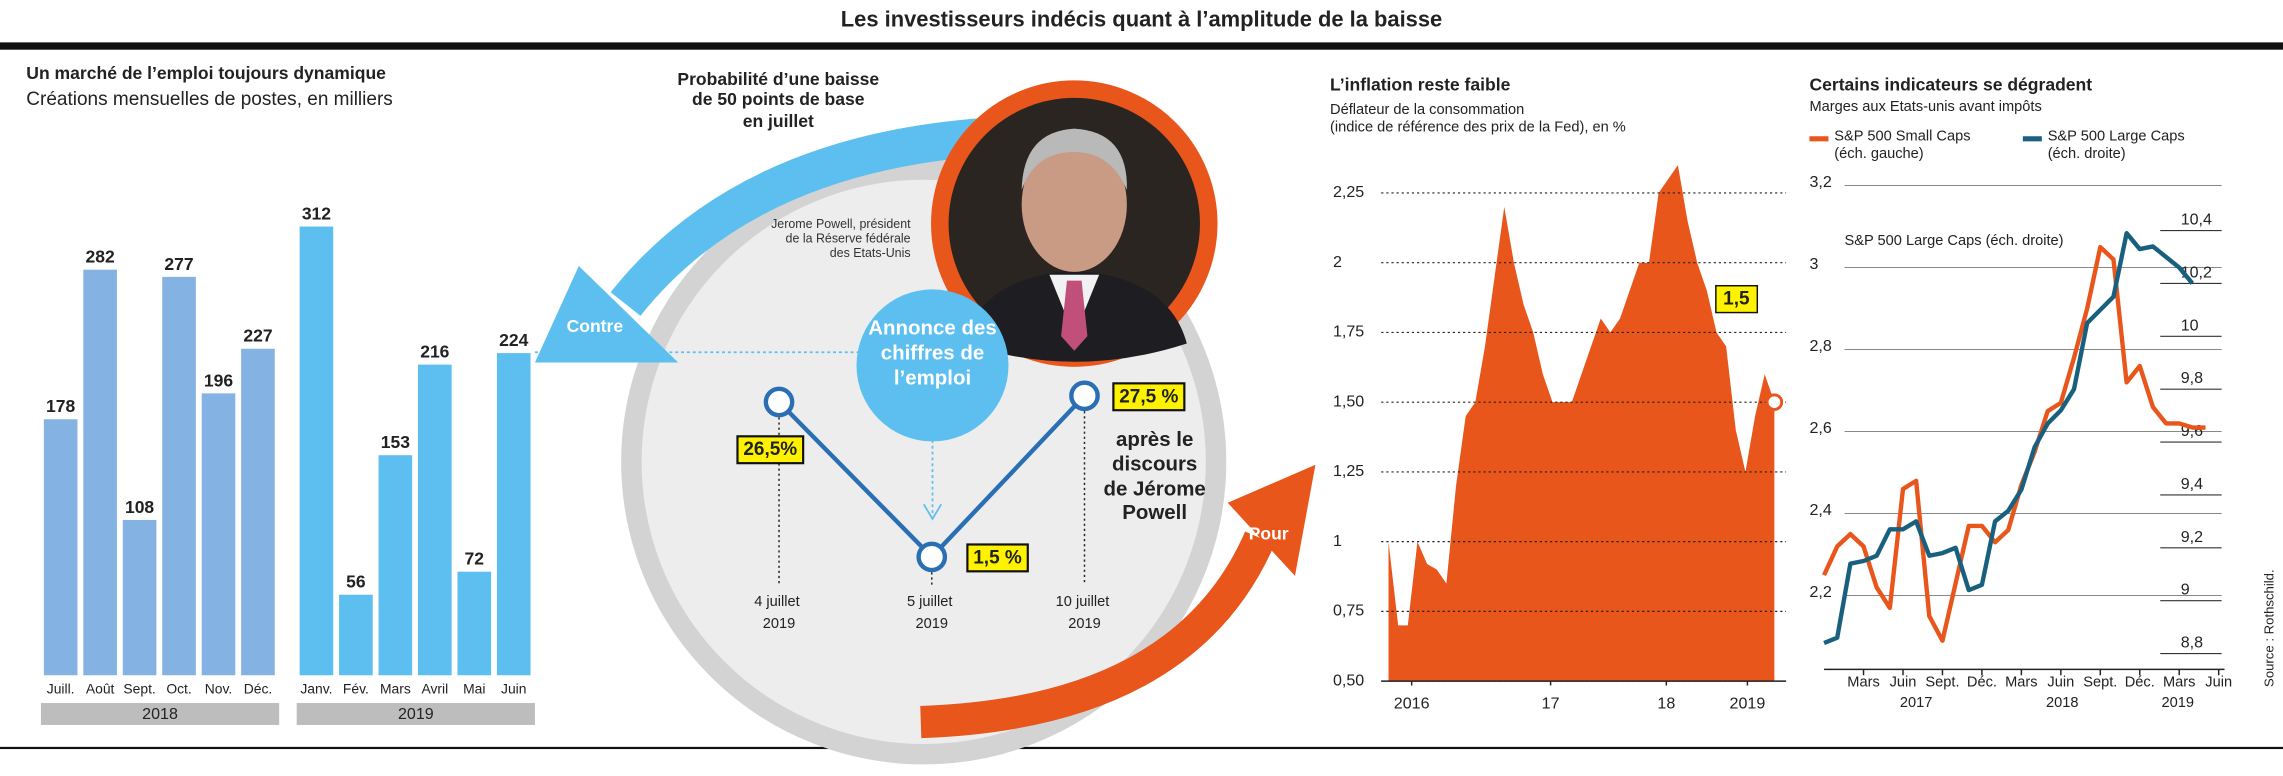  What do you see at coordinates (178, 689) in the screenshot?
I see `x-tick-label: Oct.` at bounding box center [178, 689].